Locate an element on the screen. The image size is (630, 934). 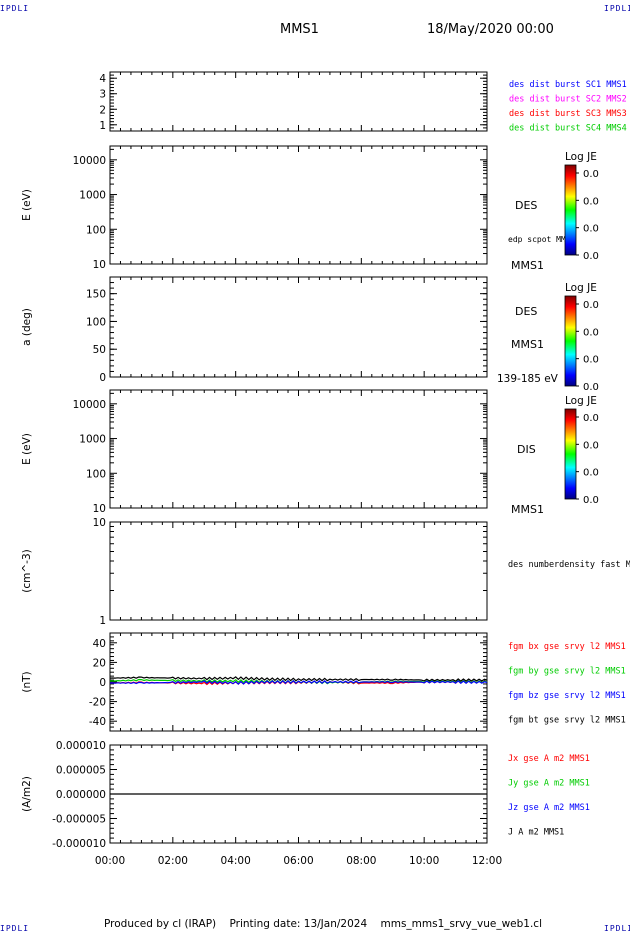
panel-frame-dis-energy is located at coordinates (298, 449).